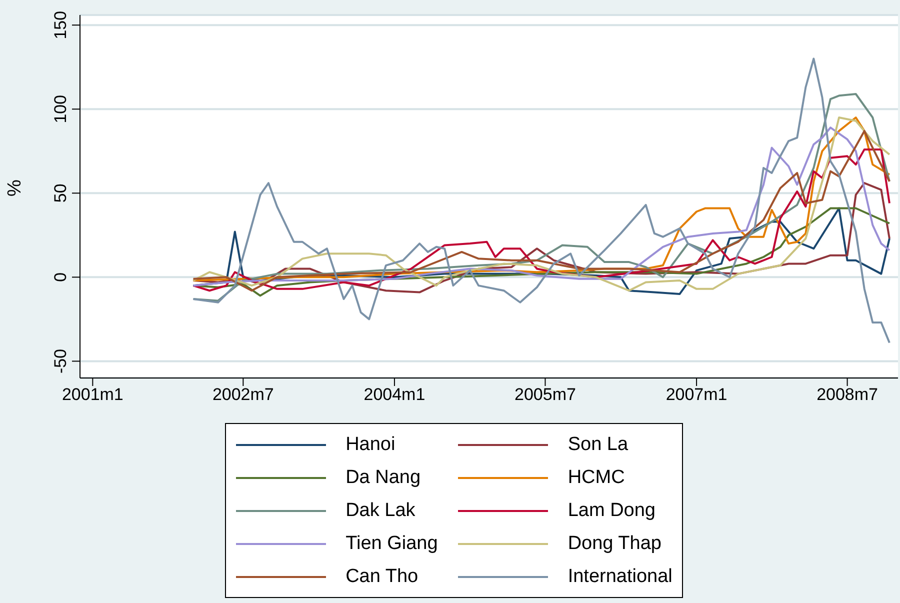 The image size is (900, 603). What do you see at coordinates (60, 277) in the screenshot?
I see `y-tick-label: 0` at bounding box center [60, 277].